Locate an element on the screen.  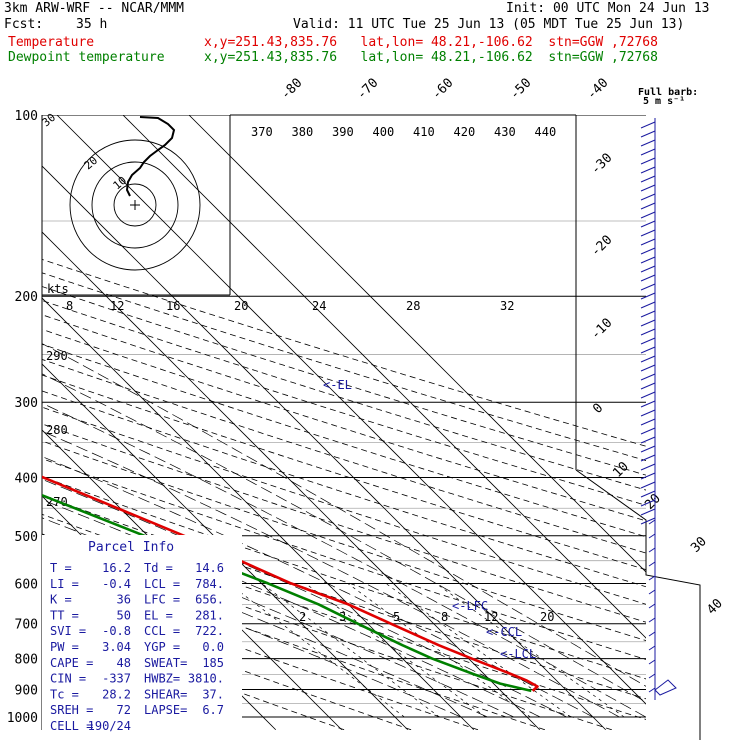
isotherm-label: -70 is located at coordinates (367, 89).